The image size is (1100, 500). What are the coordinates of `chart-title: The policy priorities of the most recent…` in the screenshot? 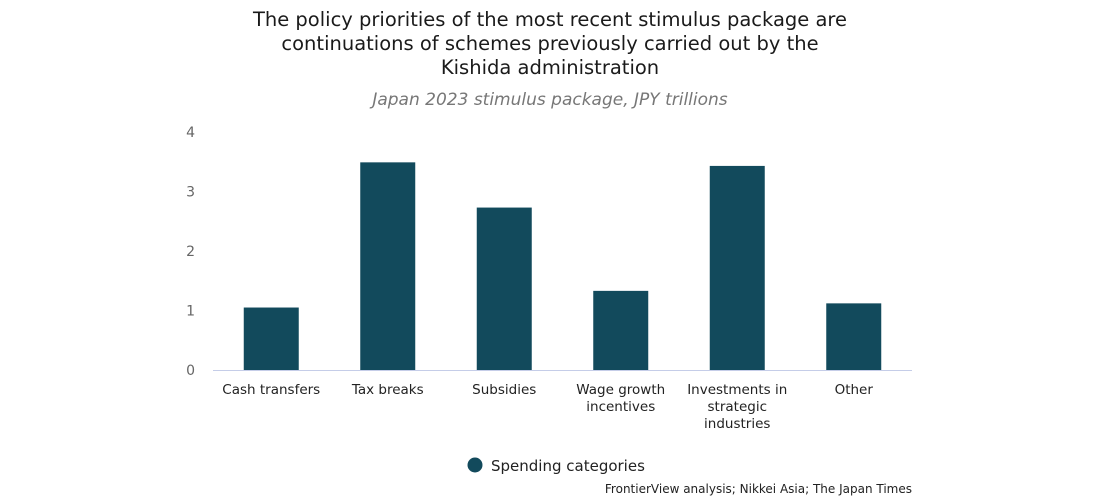 It's located at (550, 43).